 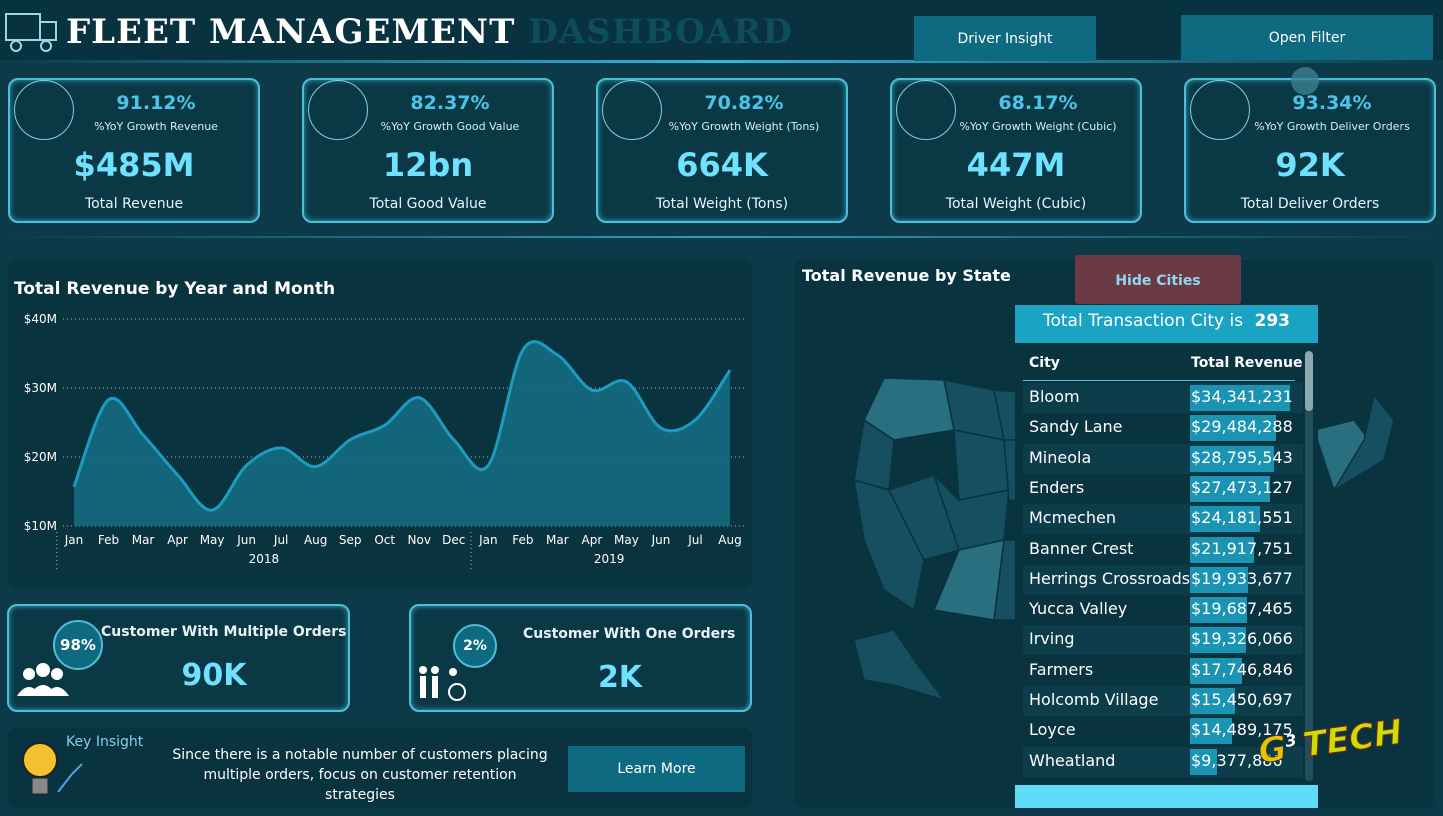 What do you see at coordinates (1052, 639) in the screenshot?
I see `city-name: Irving` at bounding box center [1052, 639].